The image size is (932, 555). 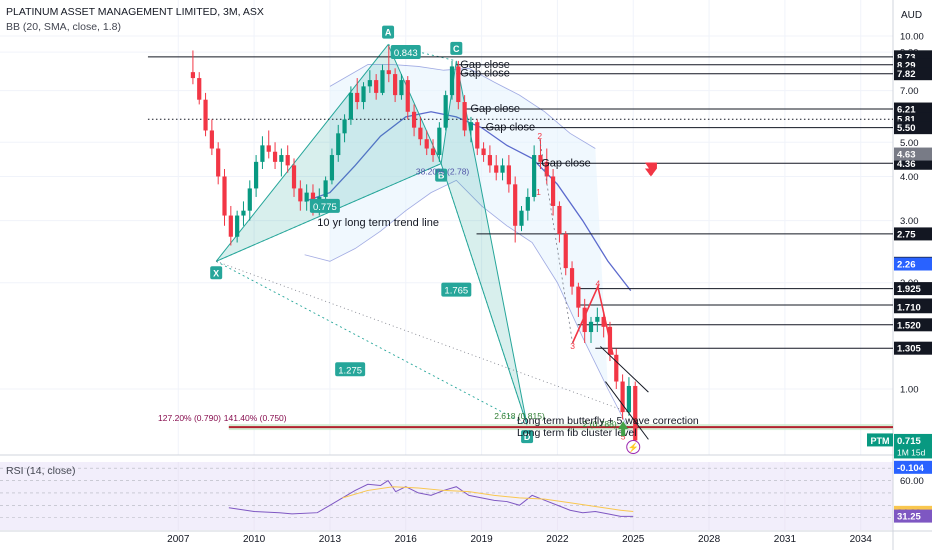 What do you see at coordinates (906, 128) in the screenshot?
I see `level-price-badge: 5.50` at bounding box center [906, 128].